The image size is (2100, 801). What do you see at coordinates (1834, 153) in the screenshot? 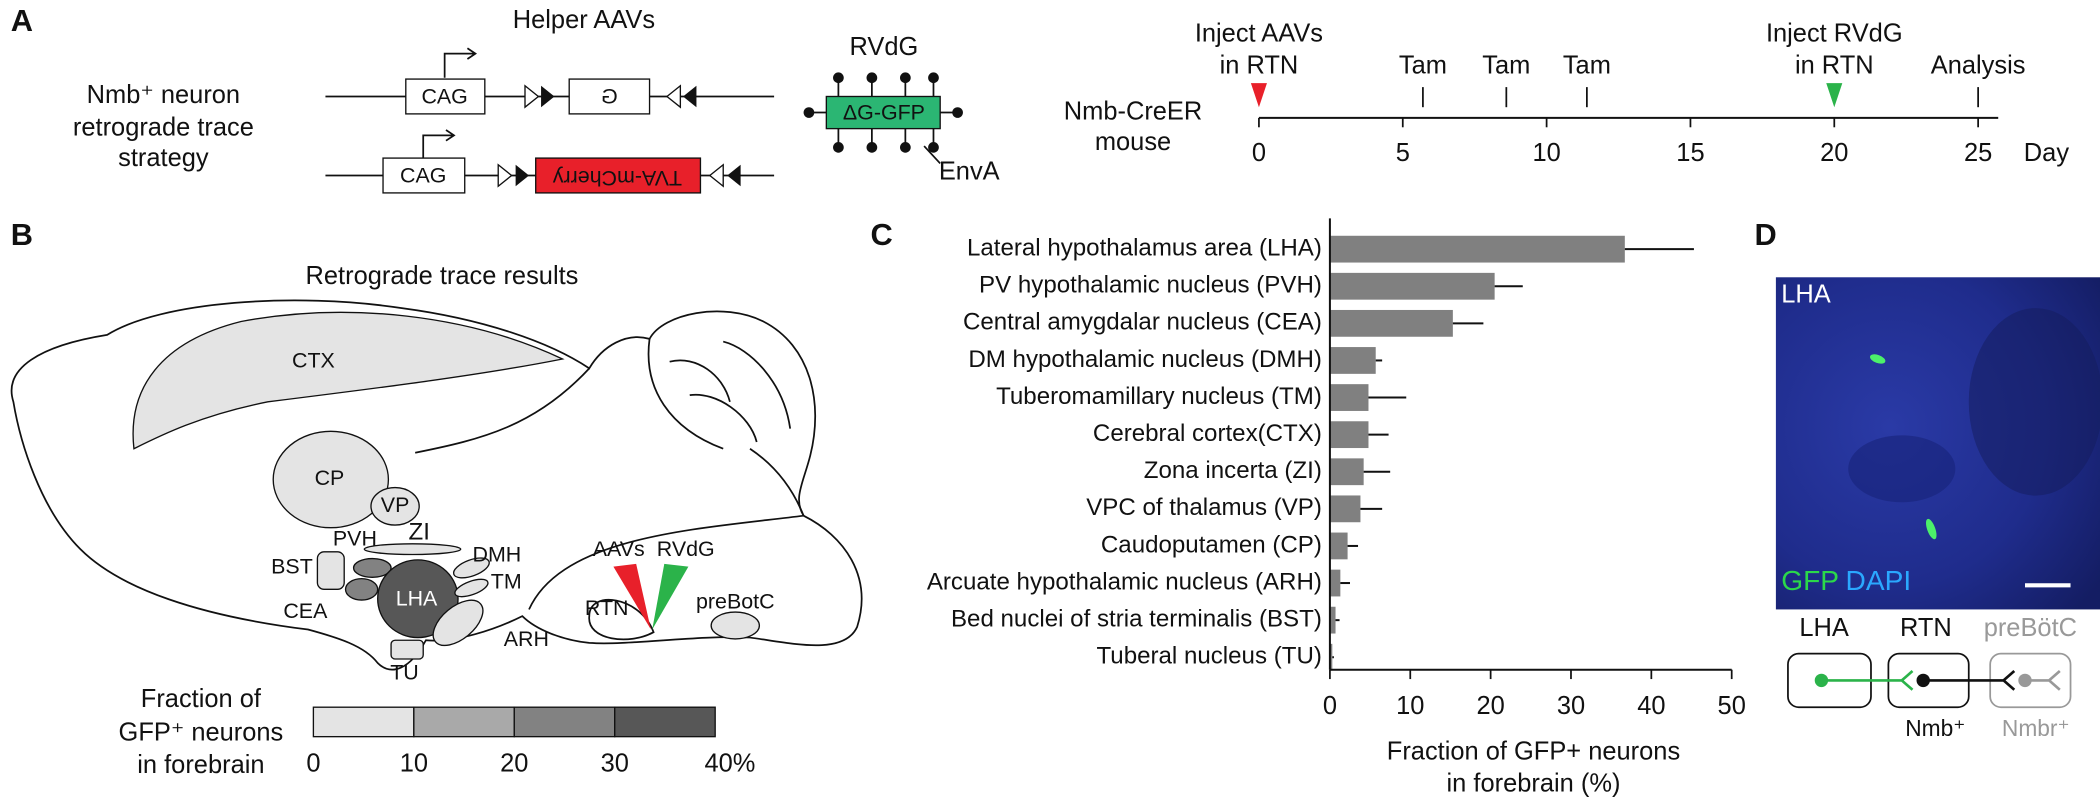
I see `timeline-tick-label: 20` at bounding box center [1834, 153].